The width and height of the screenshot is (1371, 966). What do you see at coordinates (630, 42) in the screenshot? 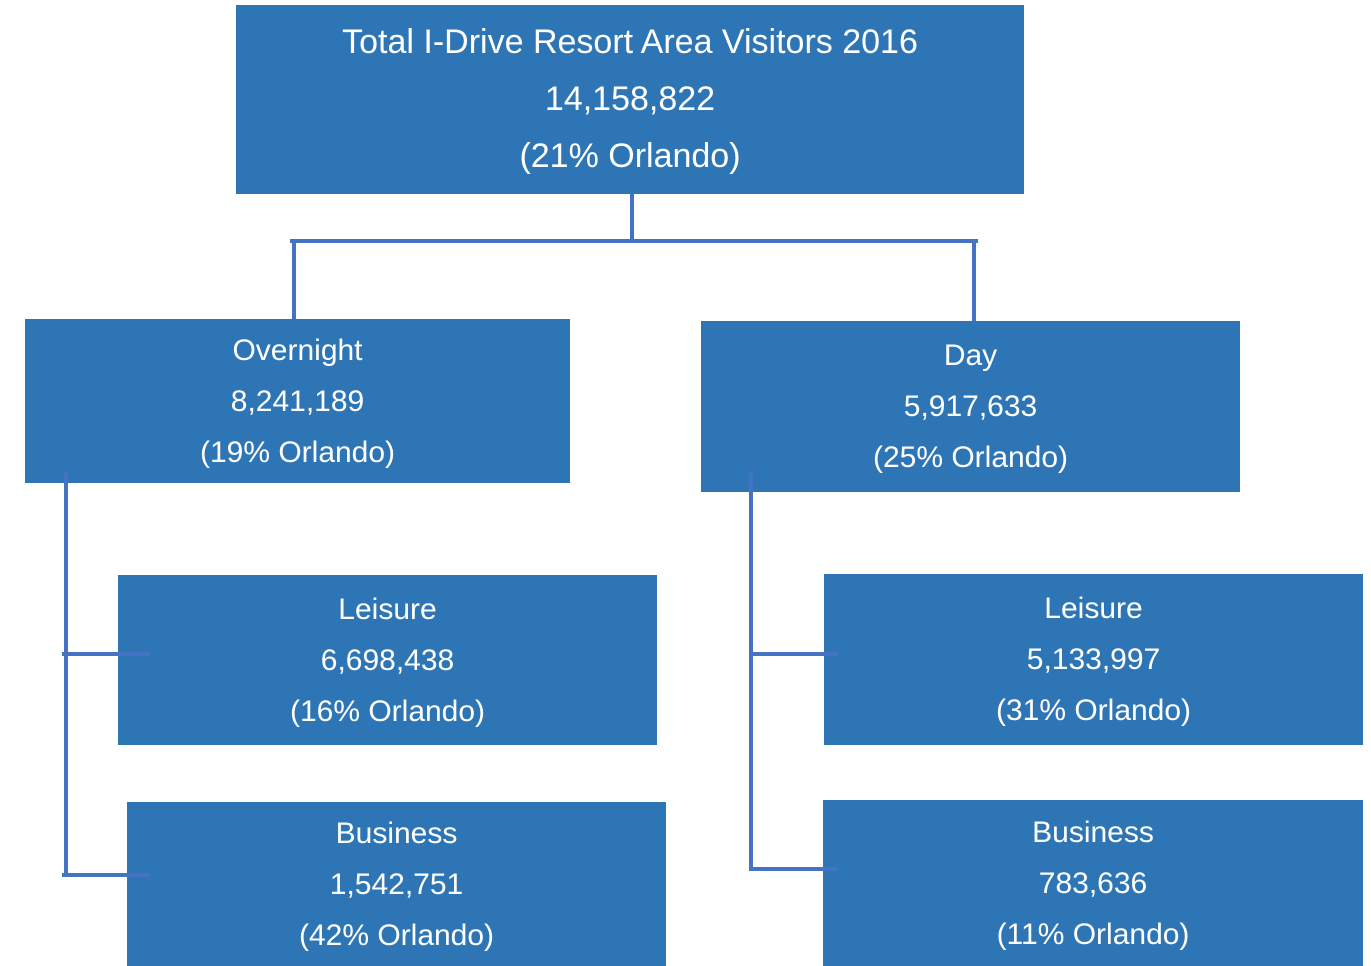
I see `node-label: Total I-Drive Resort Area Visitors 2016` at bounding box center [630, 42].